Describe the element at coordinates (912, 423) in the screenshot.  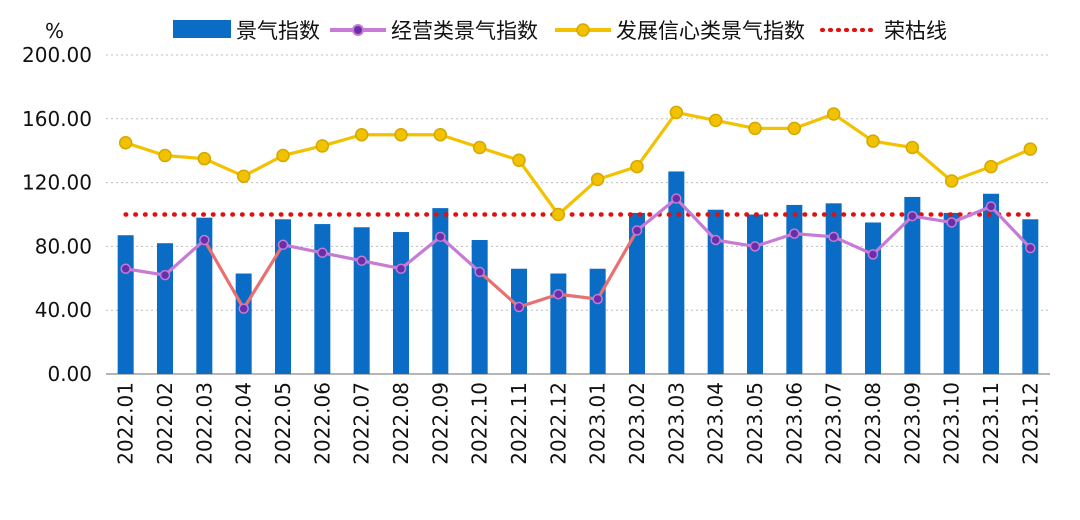
I see `x-tick-label: 2023.09` at that location.